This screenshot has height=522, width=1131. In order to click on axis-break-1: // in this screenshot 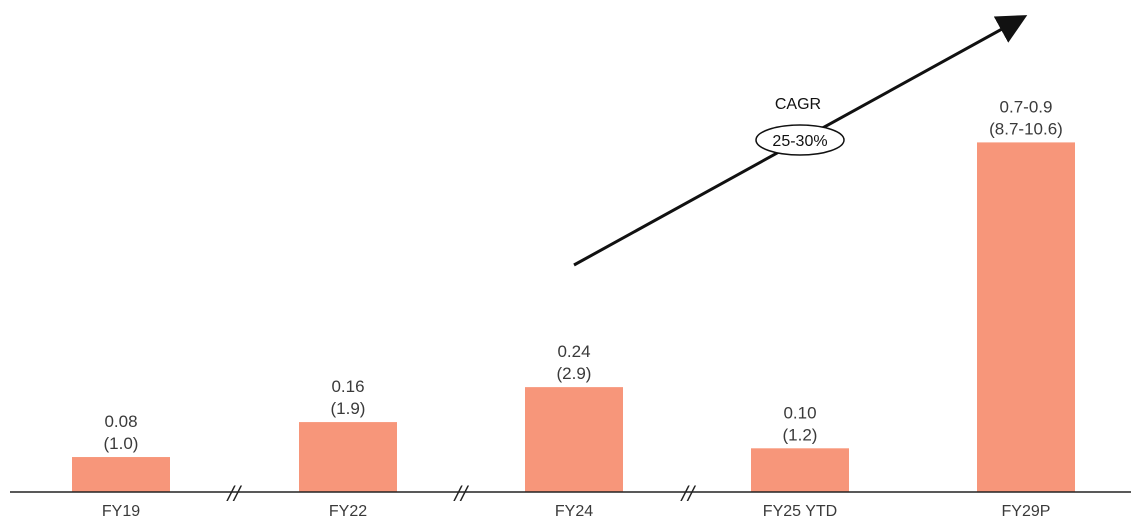, I will do `click(234, 493)`.